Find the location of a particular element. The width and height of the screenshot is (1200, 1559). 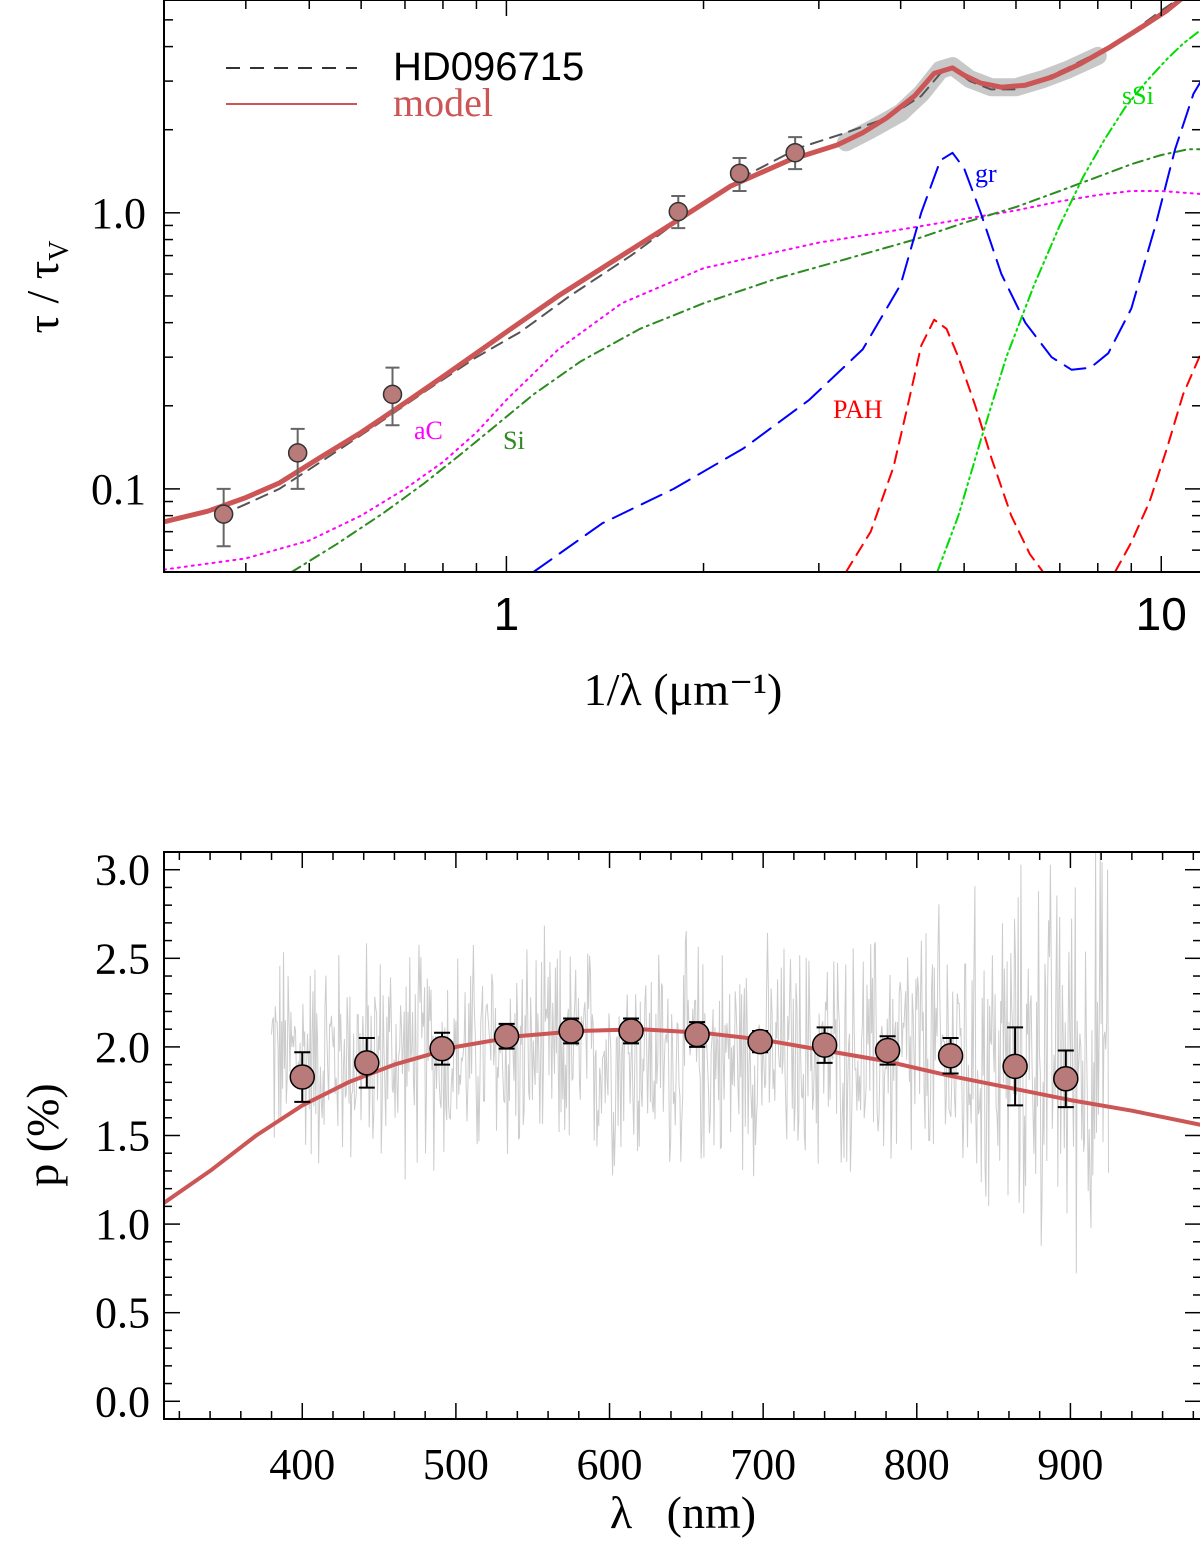

extinction-legend: HD096715 model is located at coordinates (405, 85).